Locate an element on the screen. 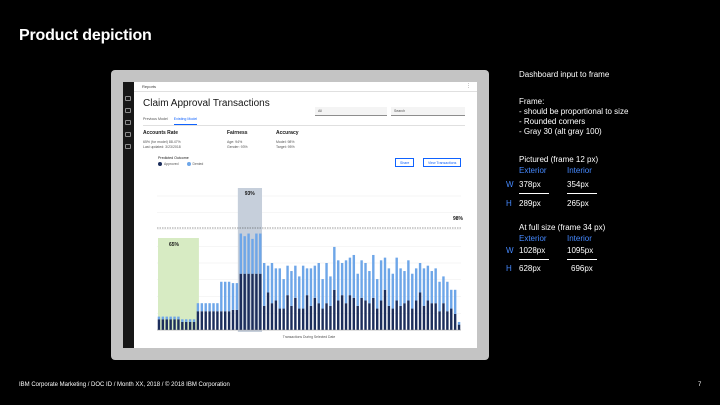 The width and height of the screenshot is (720, 405). overflow-menu-icon: ⋮ is located at coordinates (468, 86).